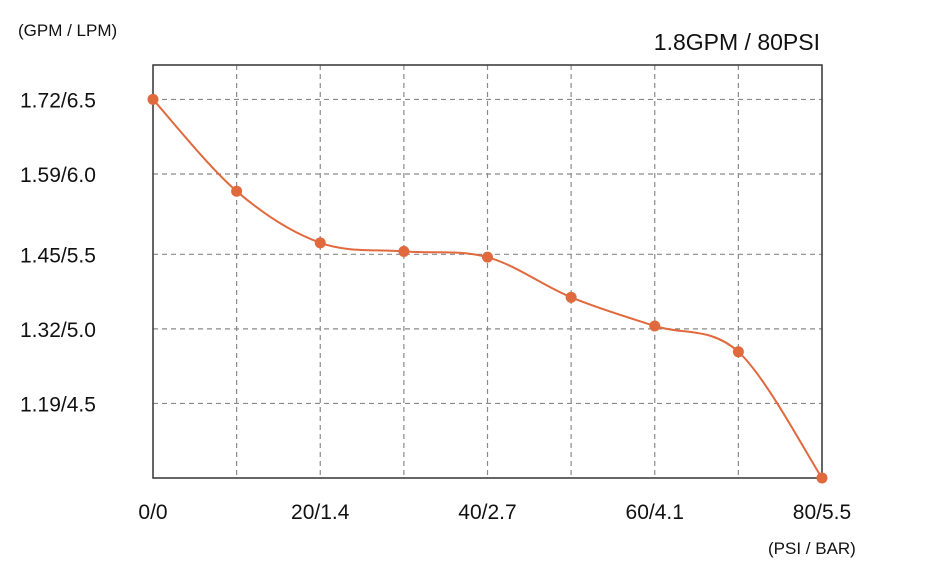  I want to click on y-axis-label: (GPM / LPM), so click(67, 30).